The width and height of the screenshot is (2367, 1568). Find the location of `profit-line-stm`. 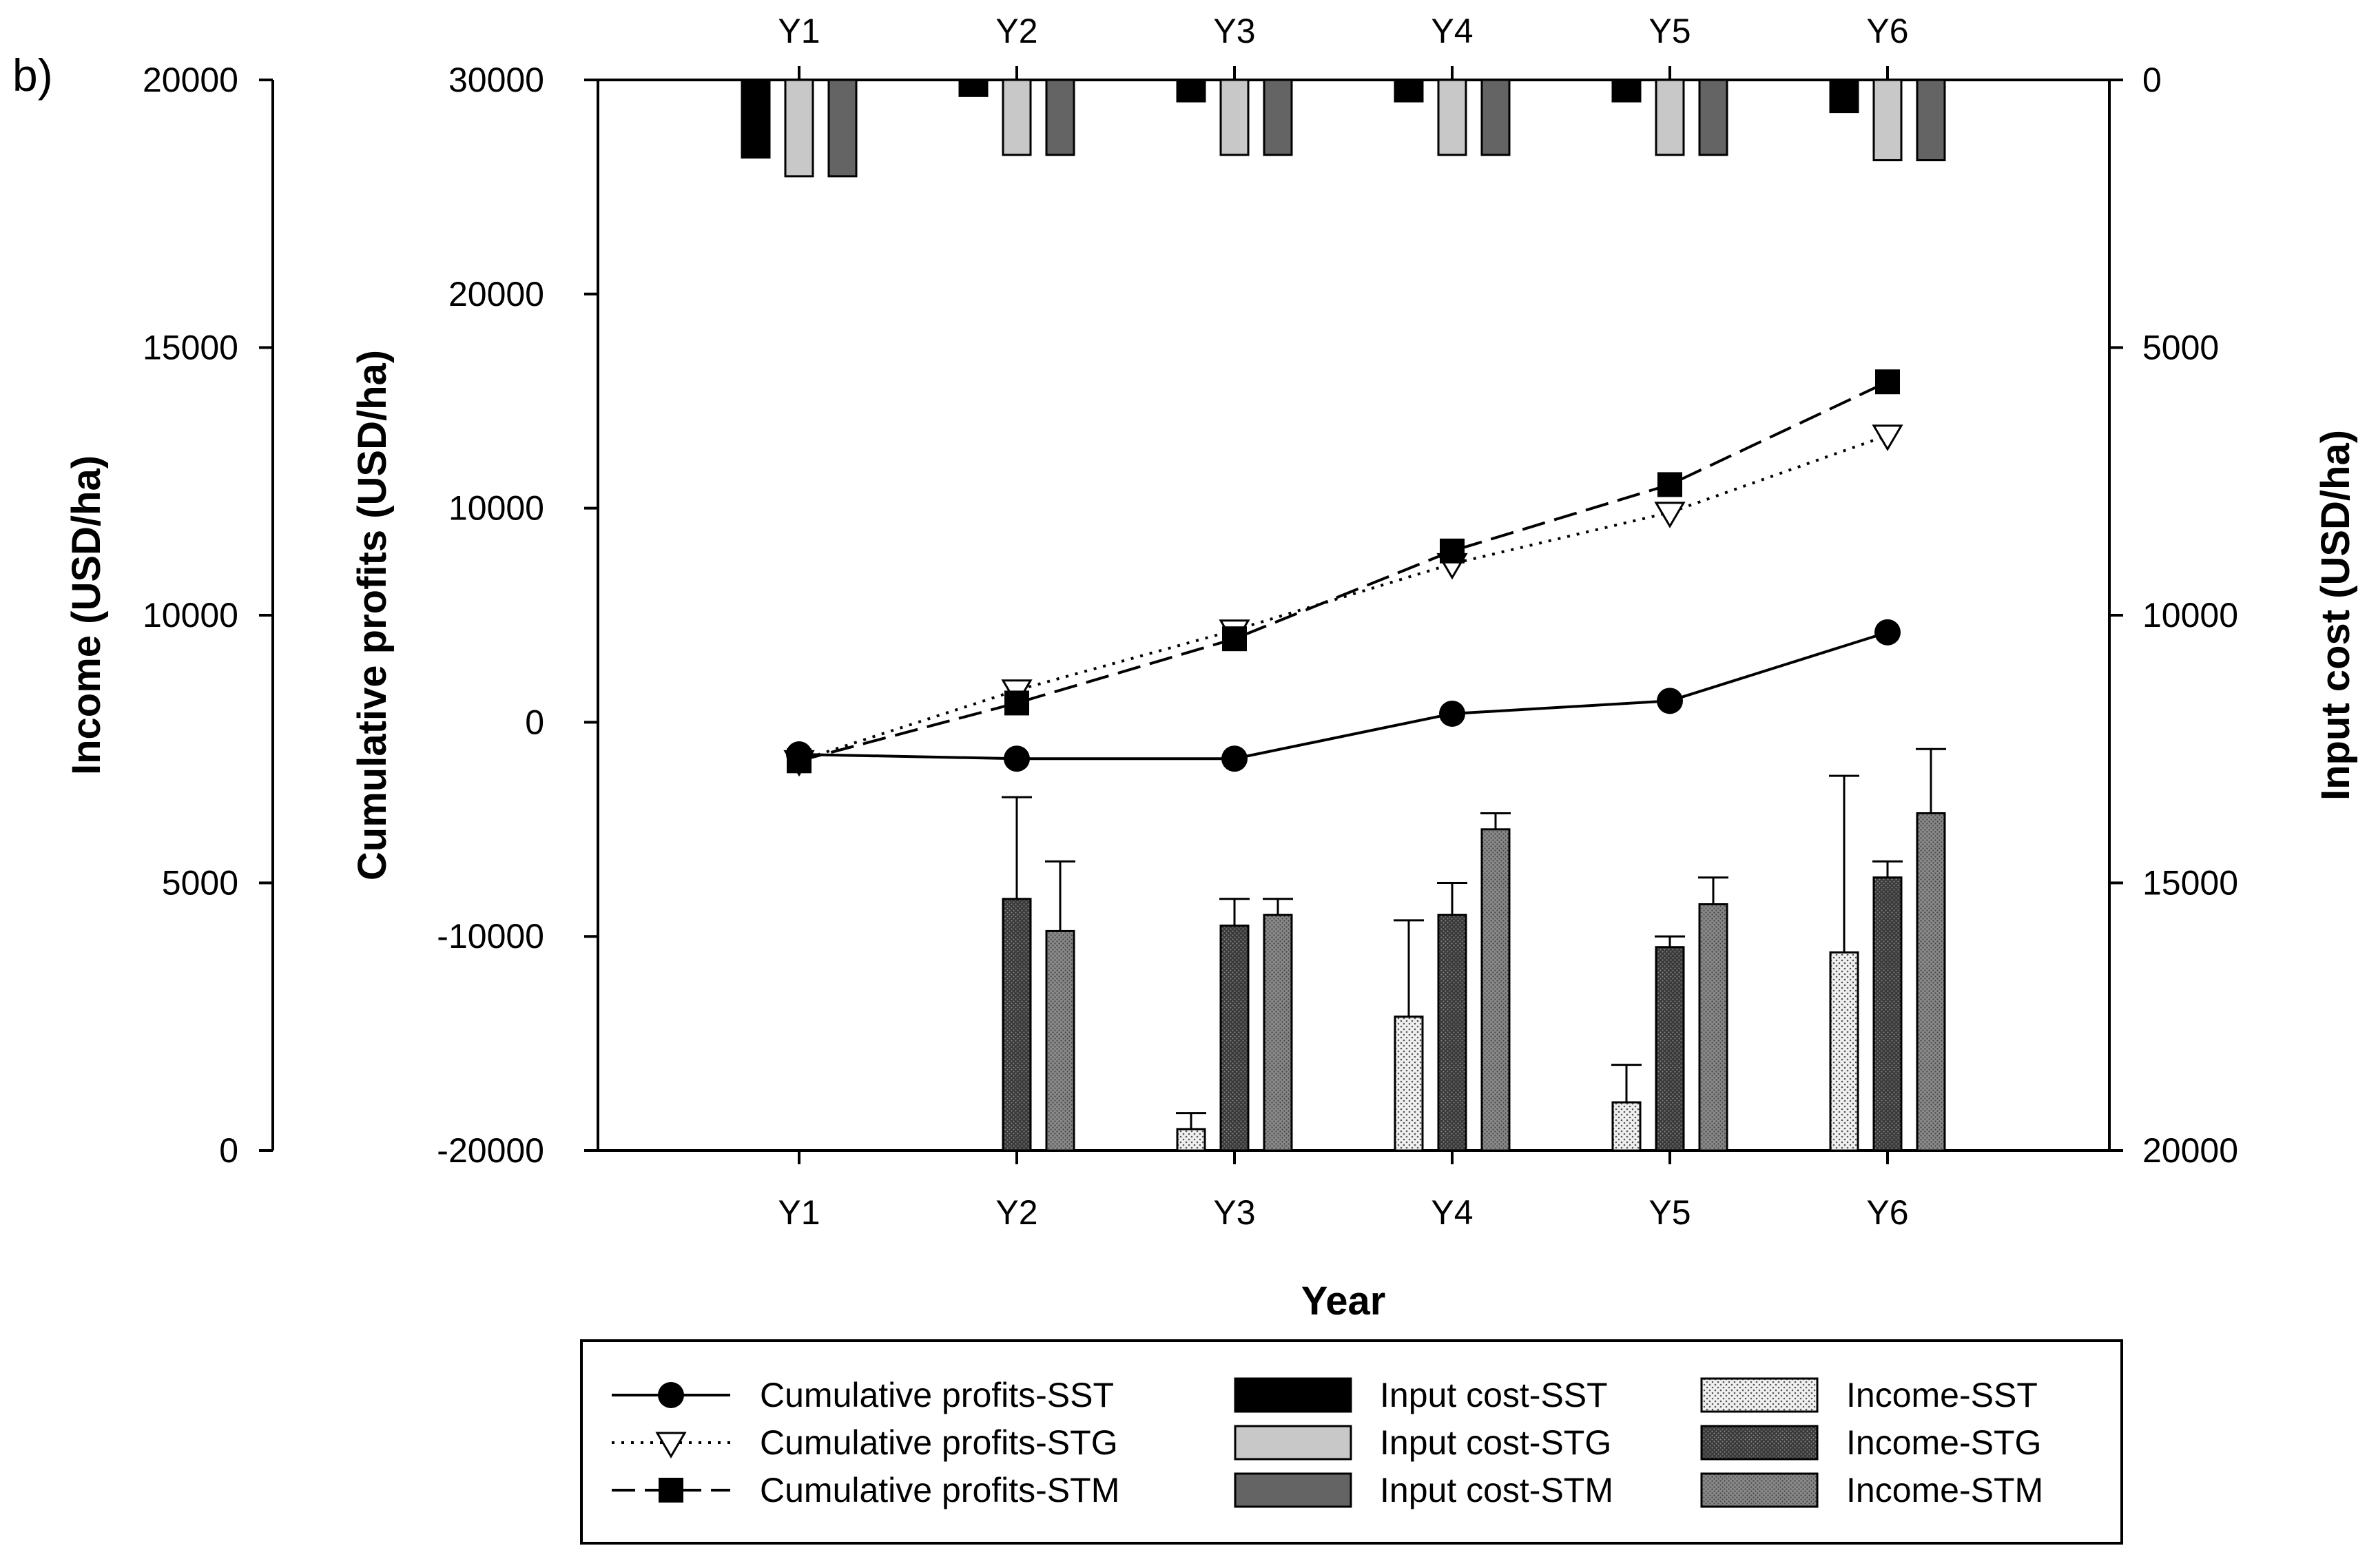

profit-line-stm is located at coordinates (1343, 571).